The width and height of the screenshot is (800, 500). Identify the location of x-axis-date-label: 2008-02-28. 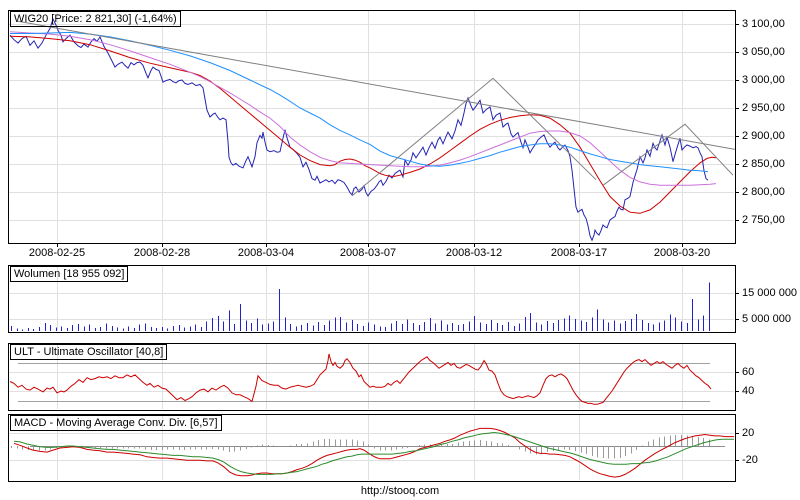
(162, 253).